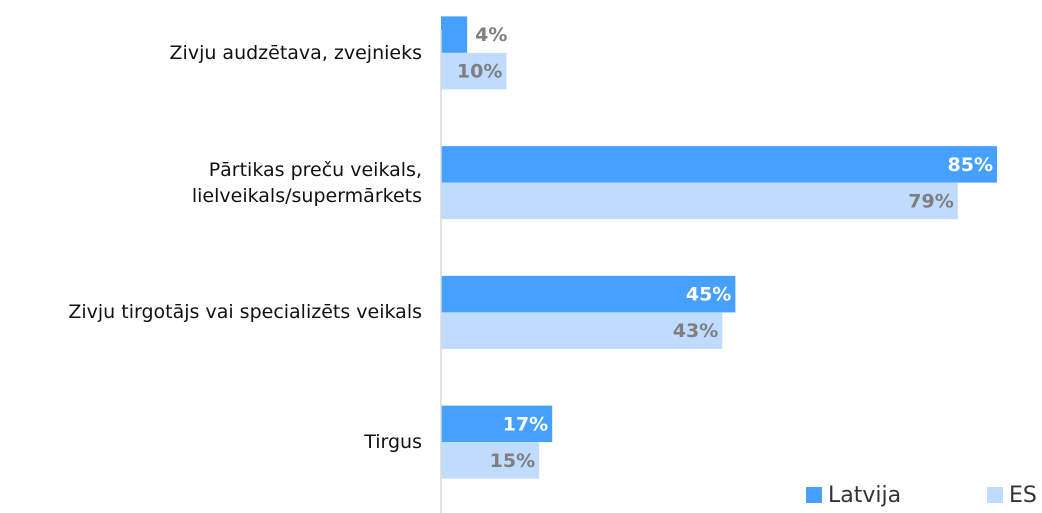  I want to click on legend-label: ES, so click(1023, 495).